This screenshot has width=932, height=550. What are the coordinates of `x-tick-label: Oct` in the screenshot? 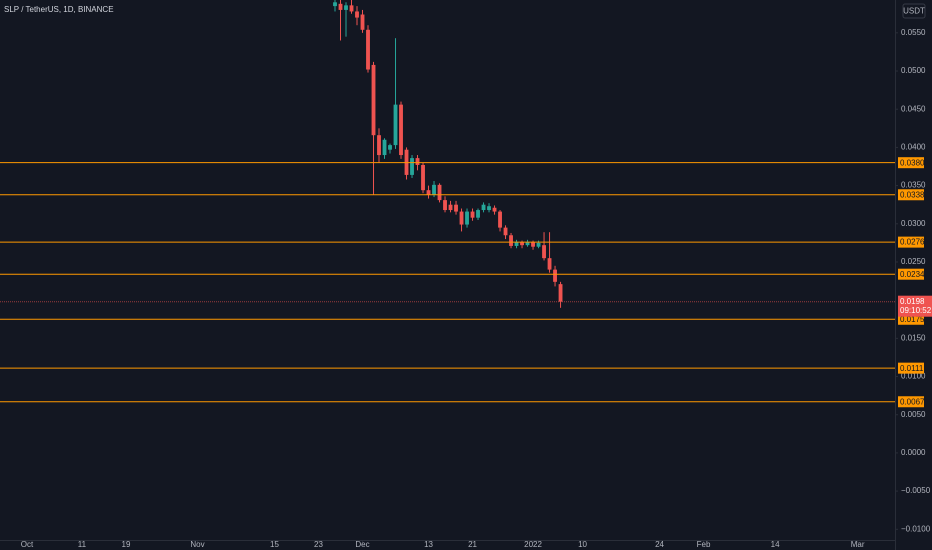 It's located at (27, 544).